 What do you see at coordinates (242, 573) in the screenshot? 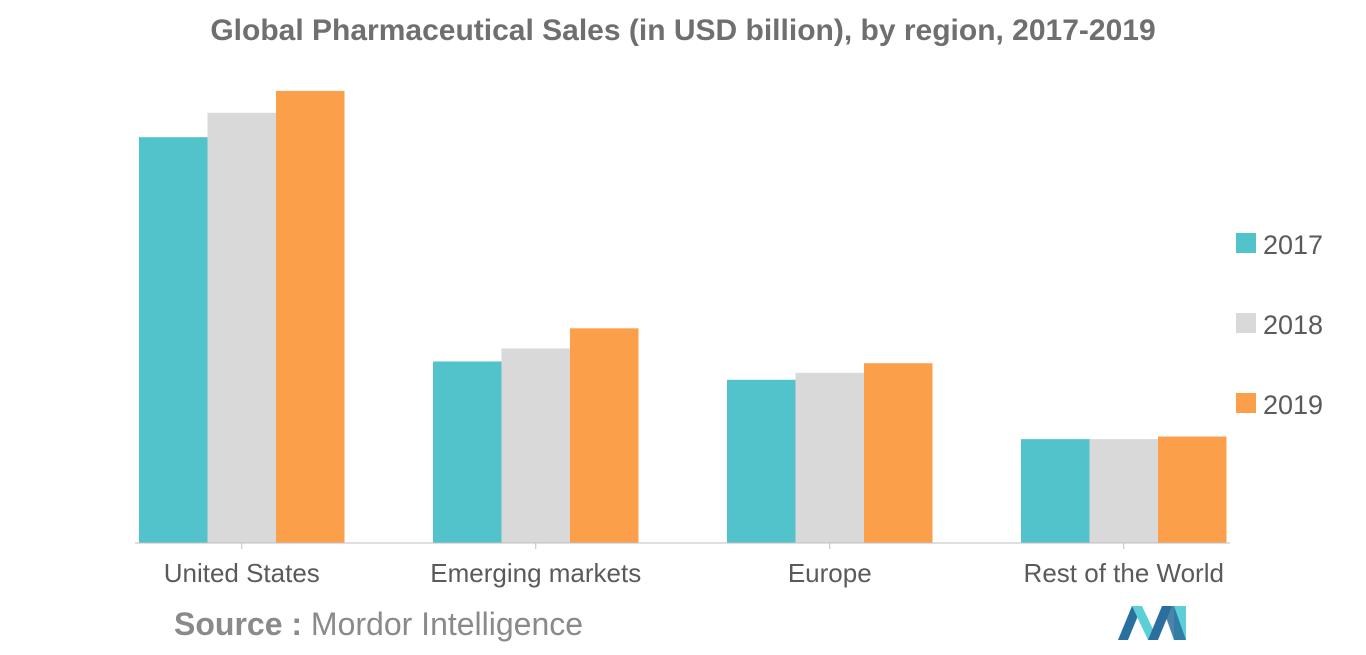
I see `x-tick-label: United States` at bounding box center [242, 573].